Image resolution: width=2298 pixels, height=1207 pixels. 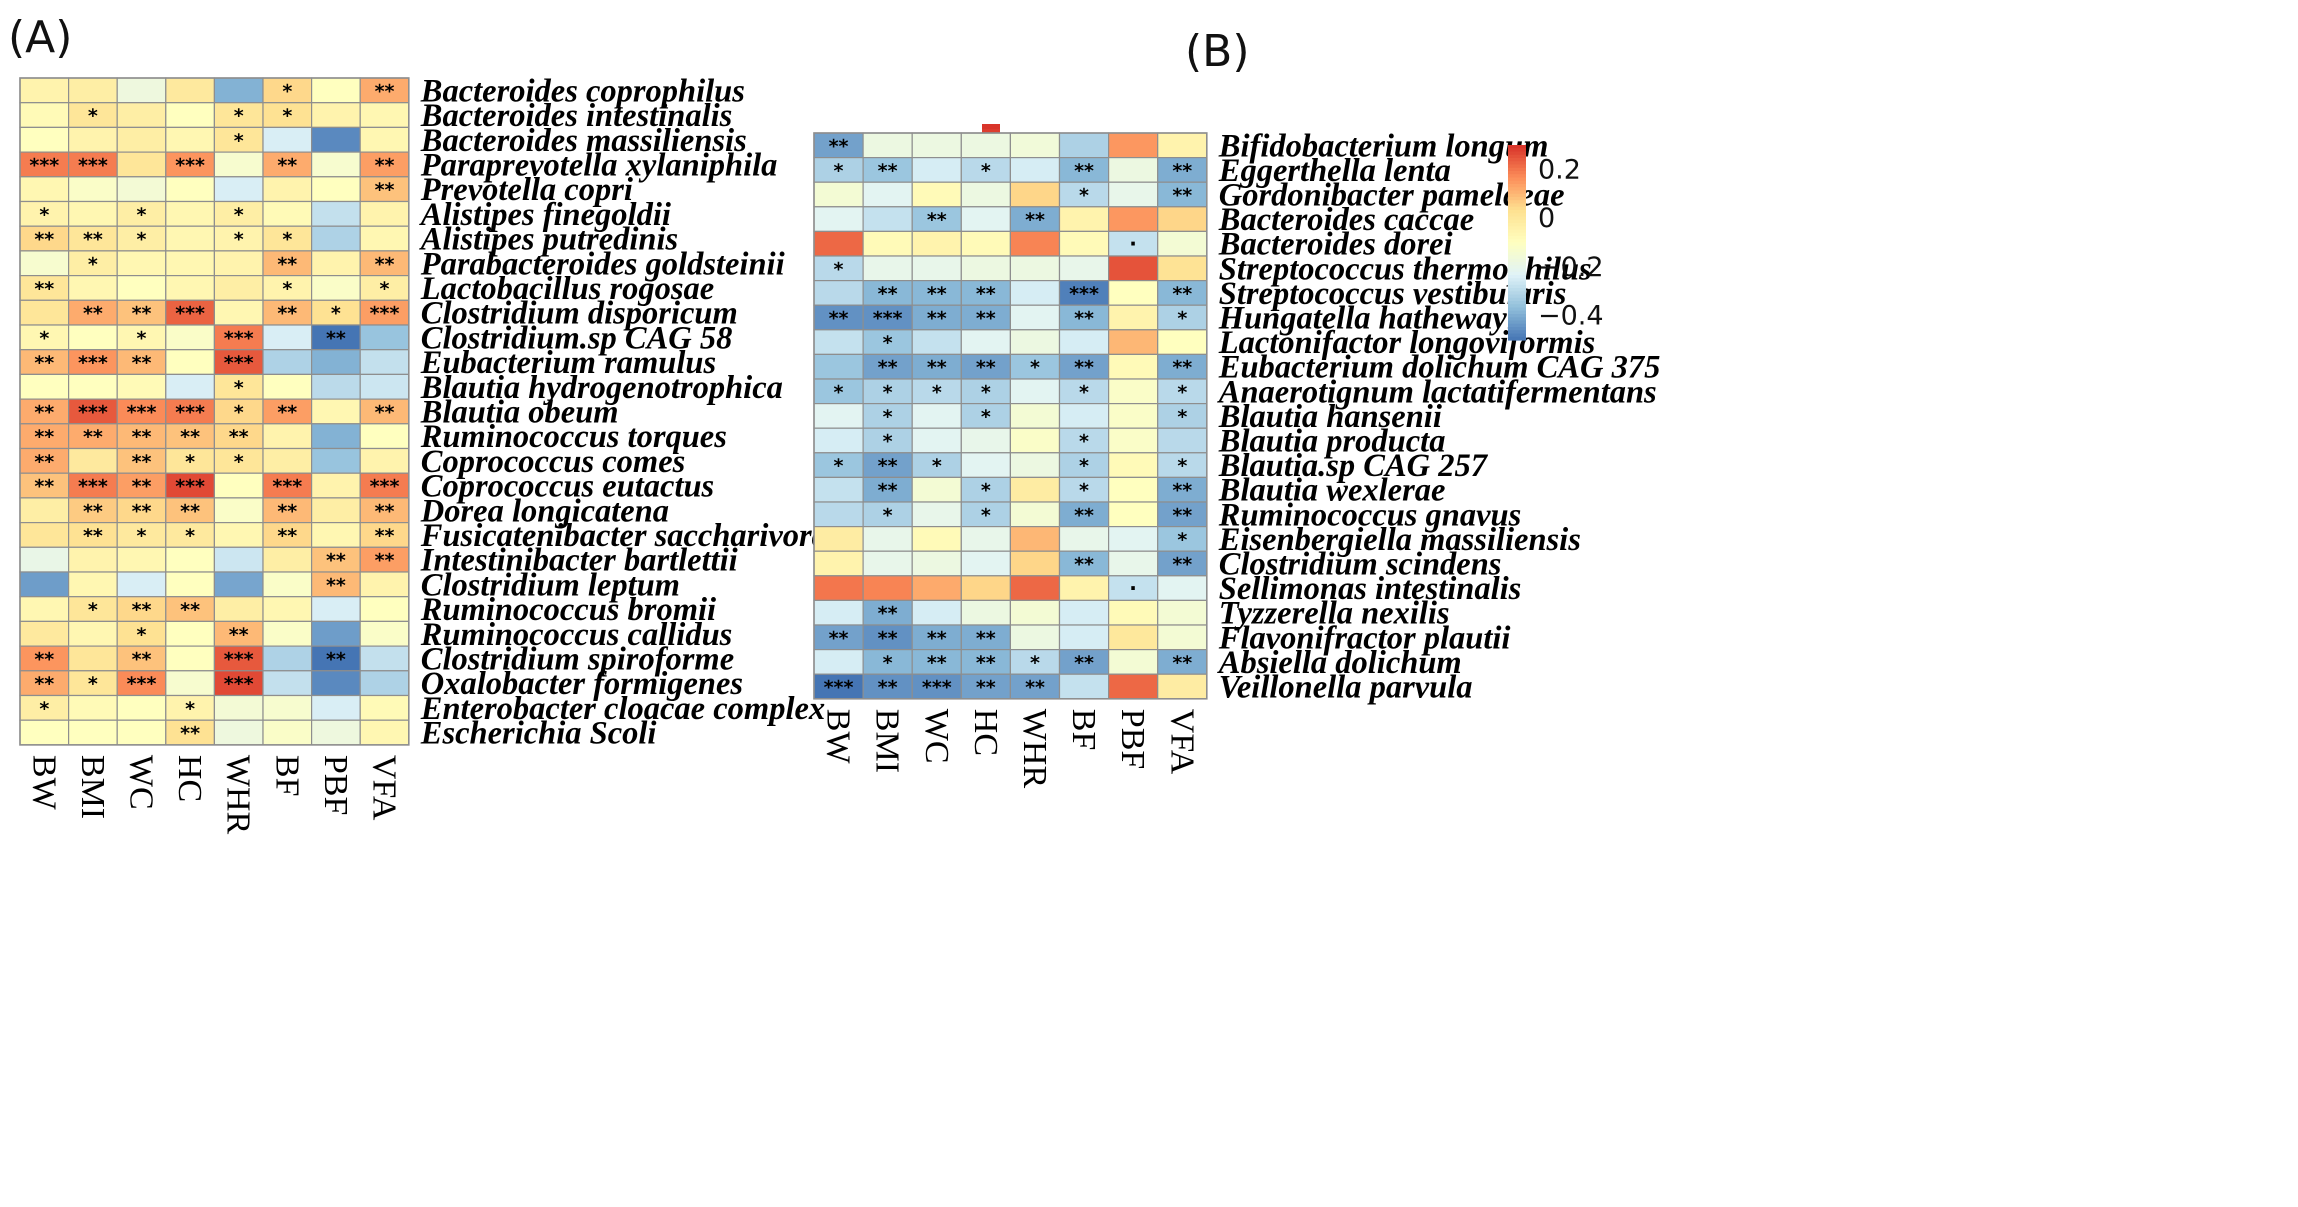 What do you see at coordinates (1383, 146) in the screenshot?
I see `row-label: Bifidobacterium longum` at bounding box center [1383, 146].